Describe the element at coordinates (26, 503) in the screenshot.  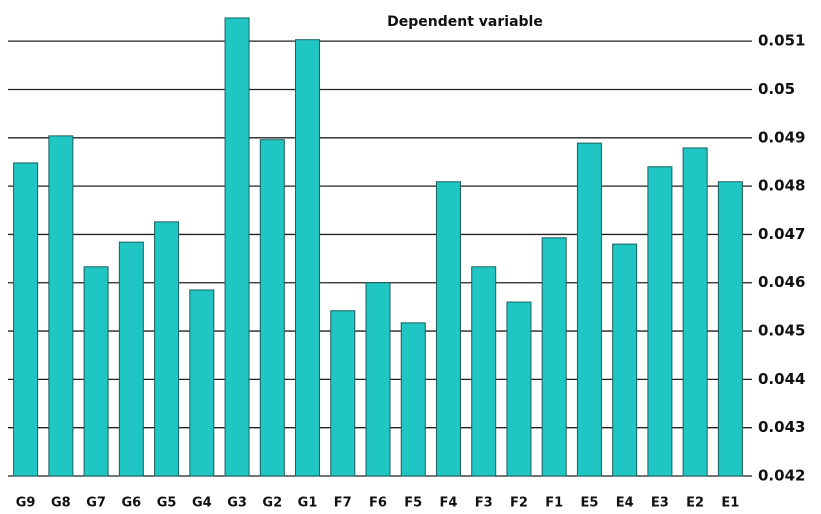
I see `x-tick-label: G9` at that location.